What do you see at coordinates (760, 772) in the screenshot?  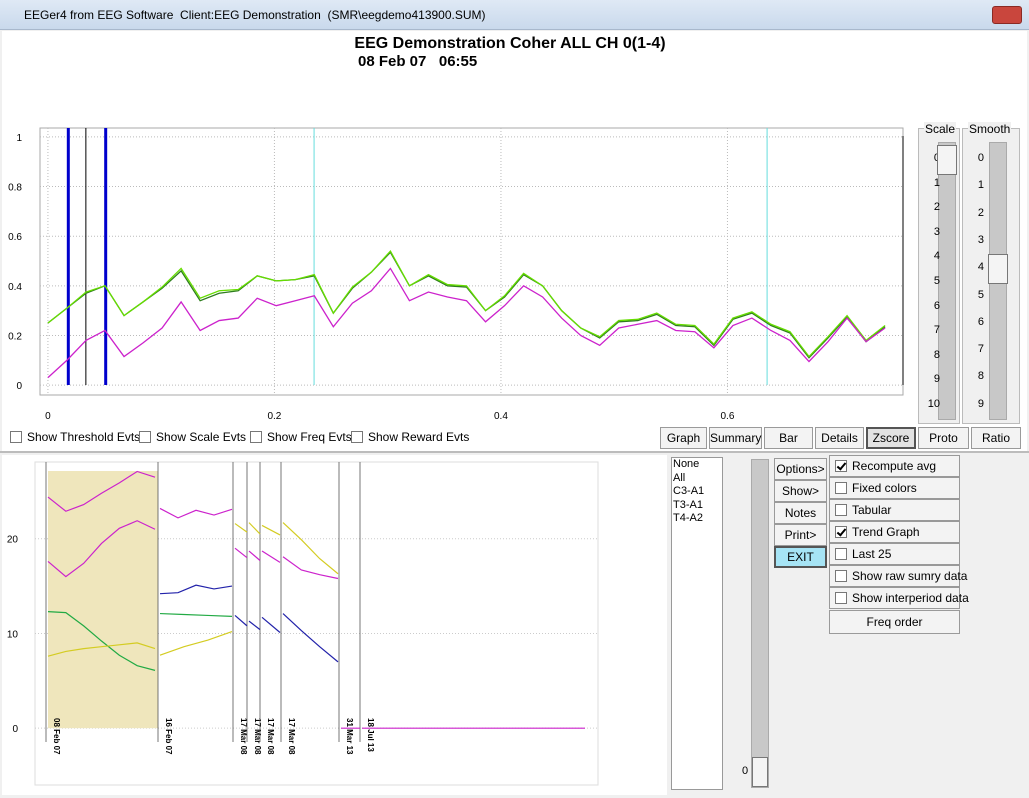 I see `side-slider-thumb` at bounding box center [760, 772].